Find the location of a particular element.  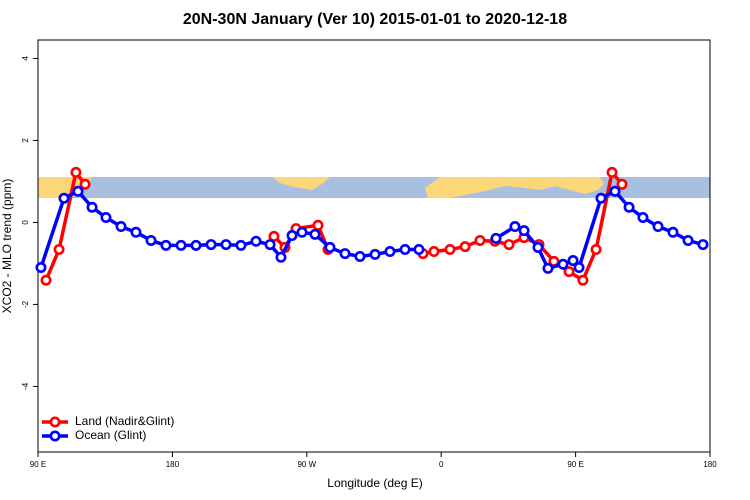

y-tick-label: 0 is located at coordinates (25, 222).